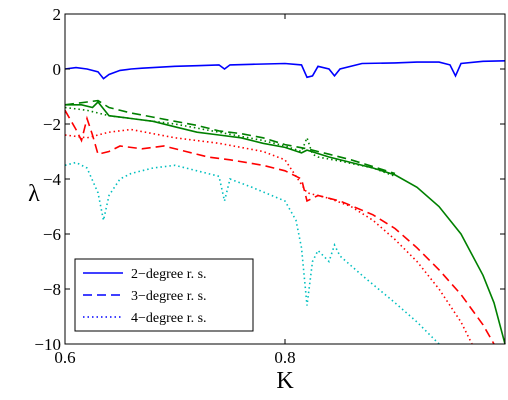  Describe the element at coordinates (52, 179) in the screenshot. I see `y-tick-label: −4` at that location.